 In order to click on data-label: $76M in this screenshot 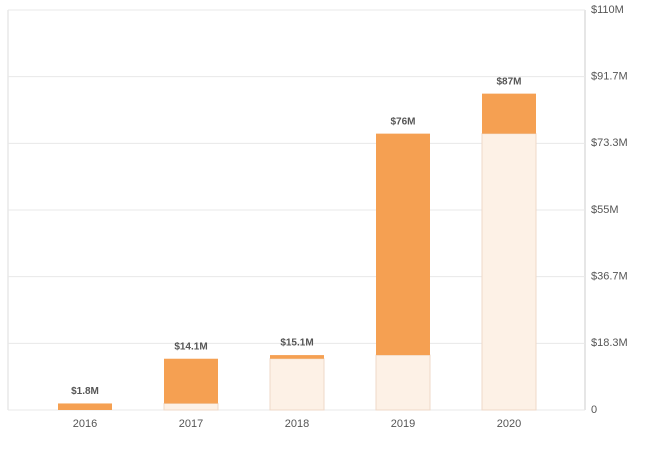, I will do `click(402, 121)`.